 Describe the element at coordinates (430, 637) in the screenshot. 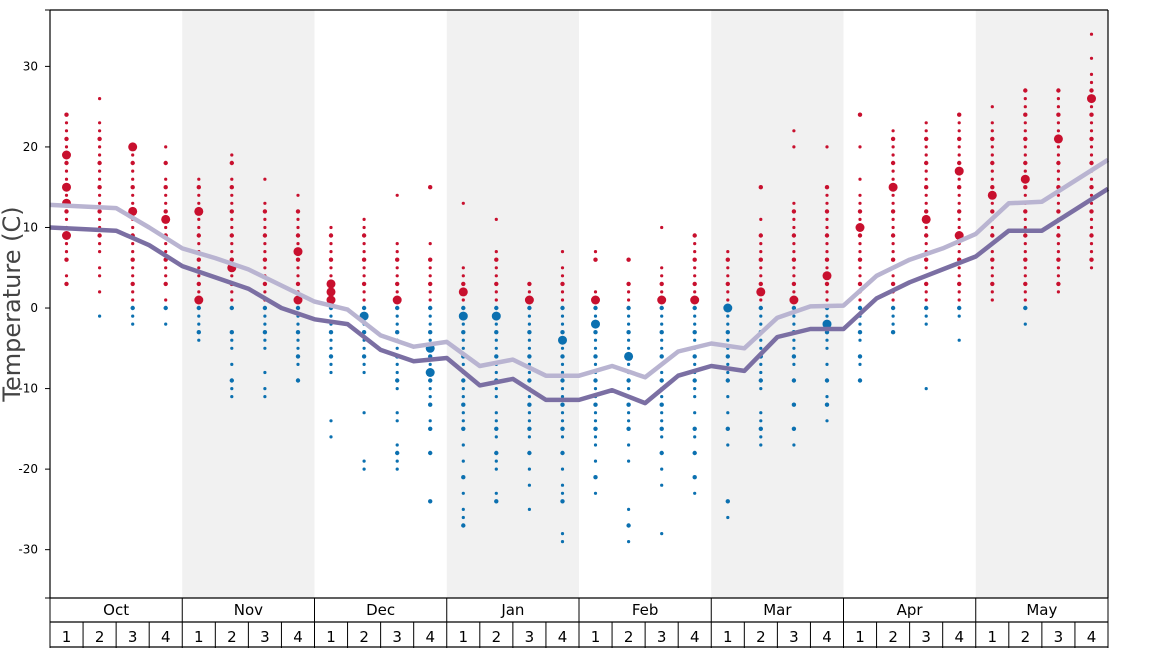

I see `week-label: 4` at that location.